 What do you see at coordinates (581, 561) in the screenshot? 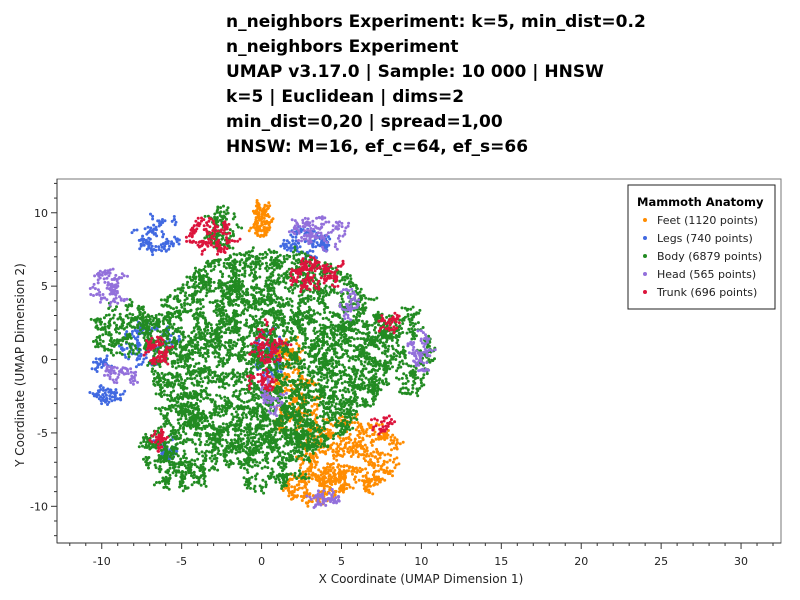
I see `x-tick-label: 20` at bounding box center [581, 561].